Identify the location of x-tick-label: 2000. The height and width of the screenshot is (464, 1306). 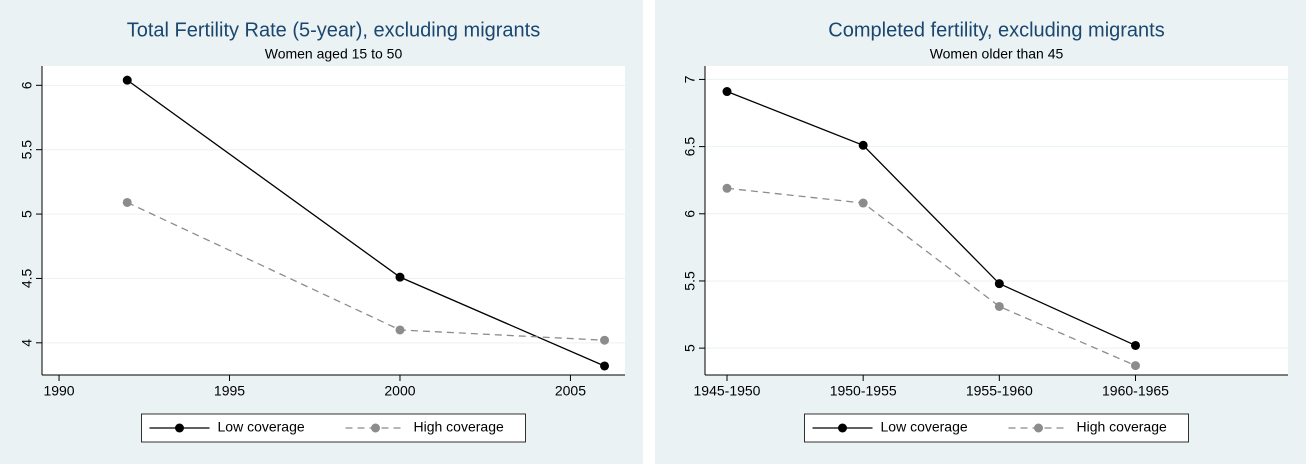
(399, 391).